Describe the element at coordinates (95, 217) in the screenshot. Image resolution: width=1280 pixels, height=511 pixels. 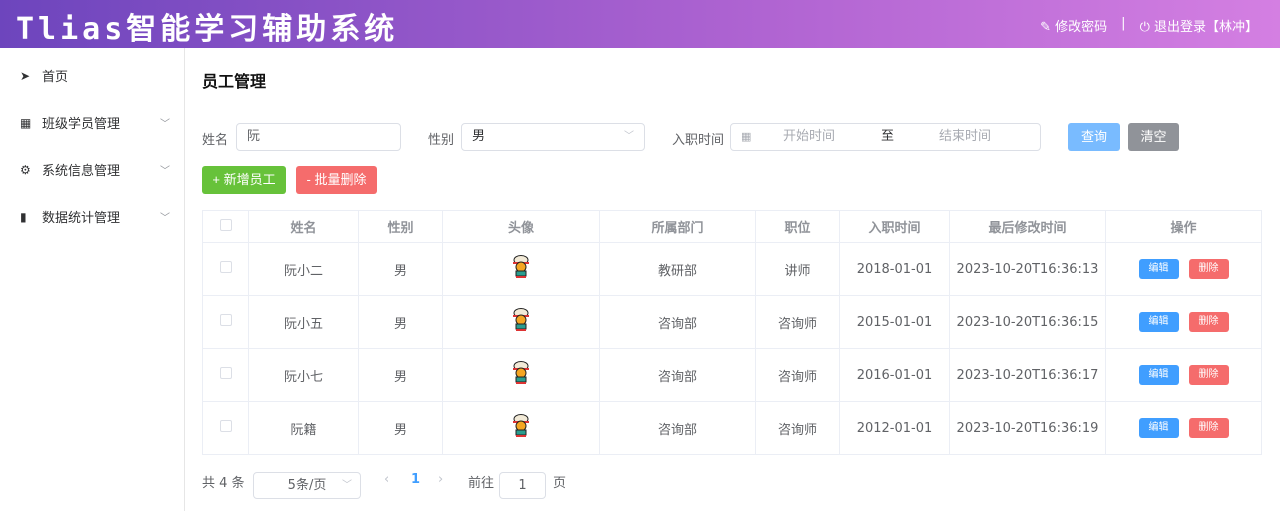
I see `sidebar-item-stats: ▮ 数据统计管理 ﹀` at that location.